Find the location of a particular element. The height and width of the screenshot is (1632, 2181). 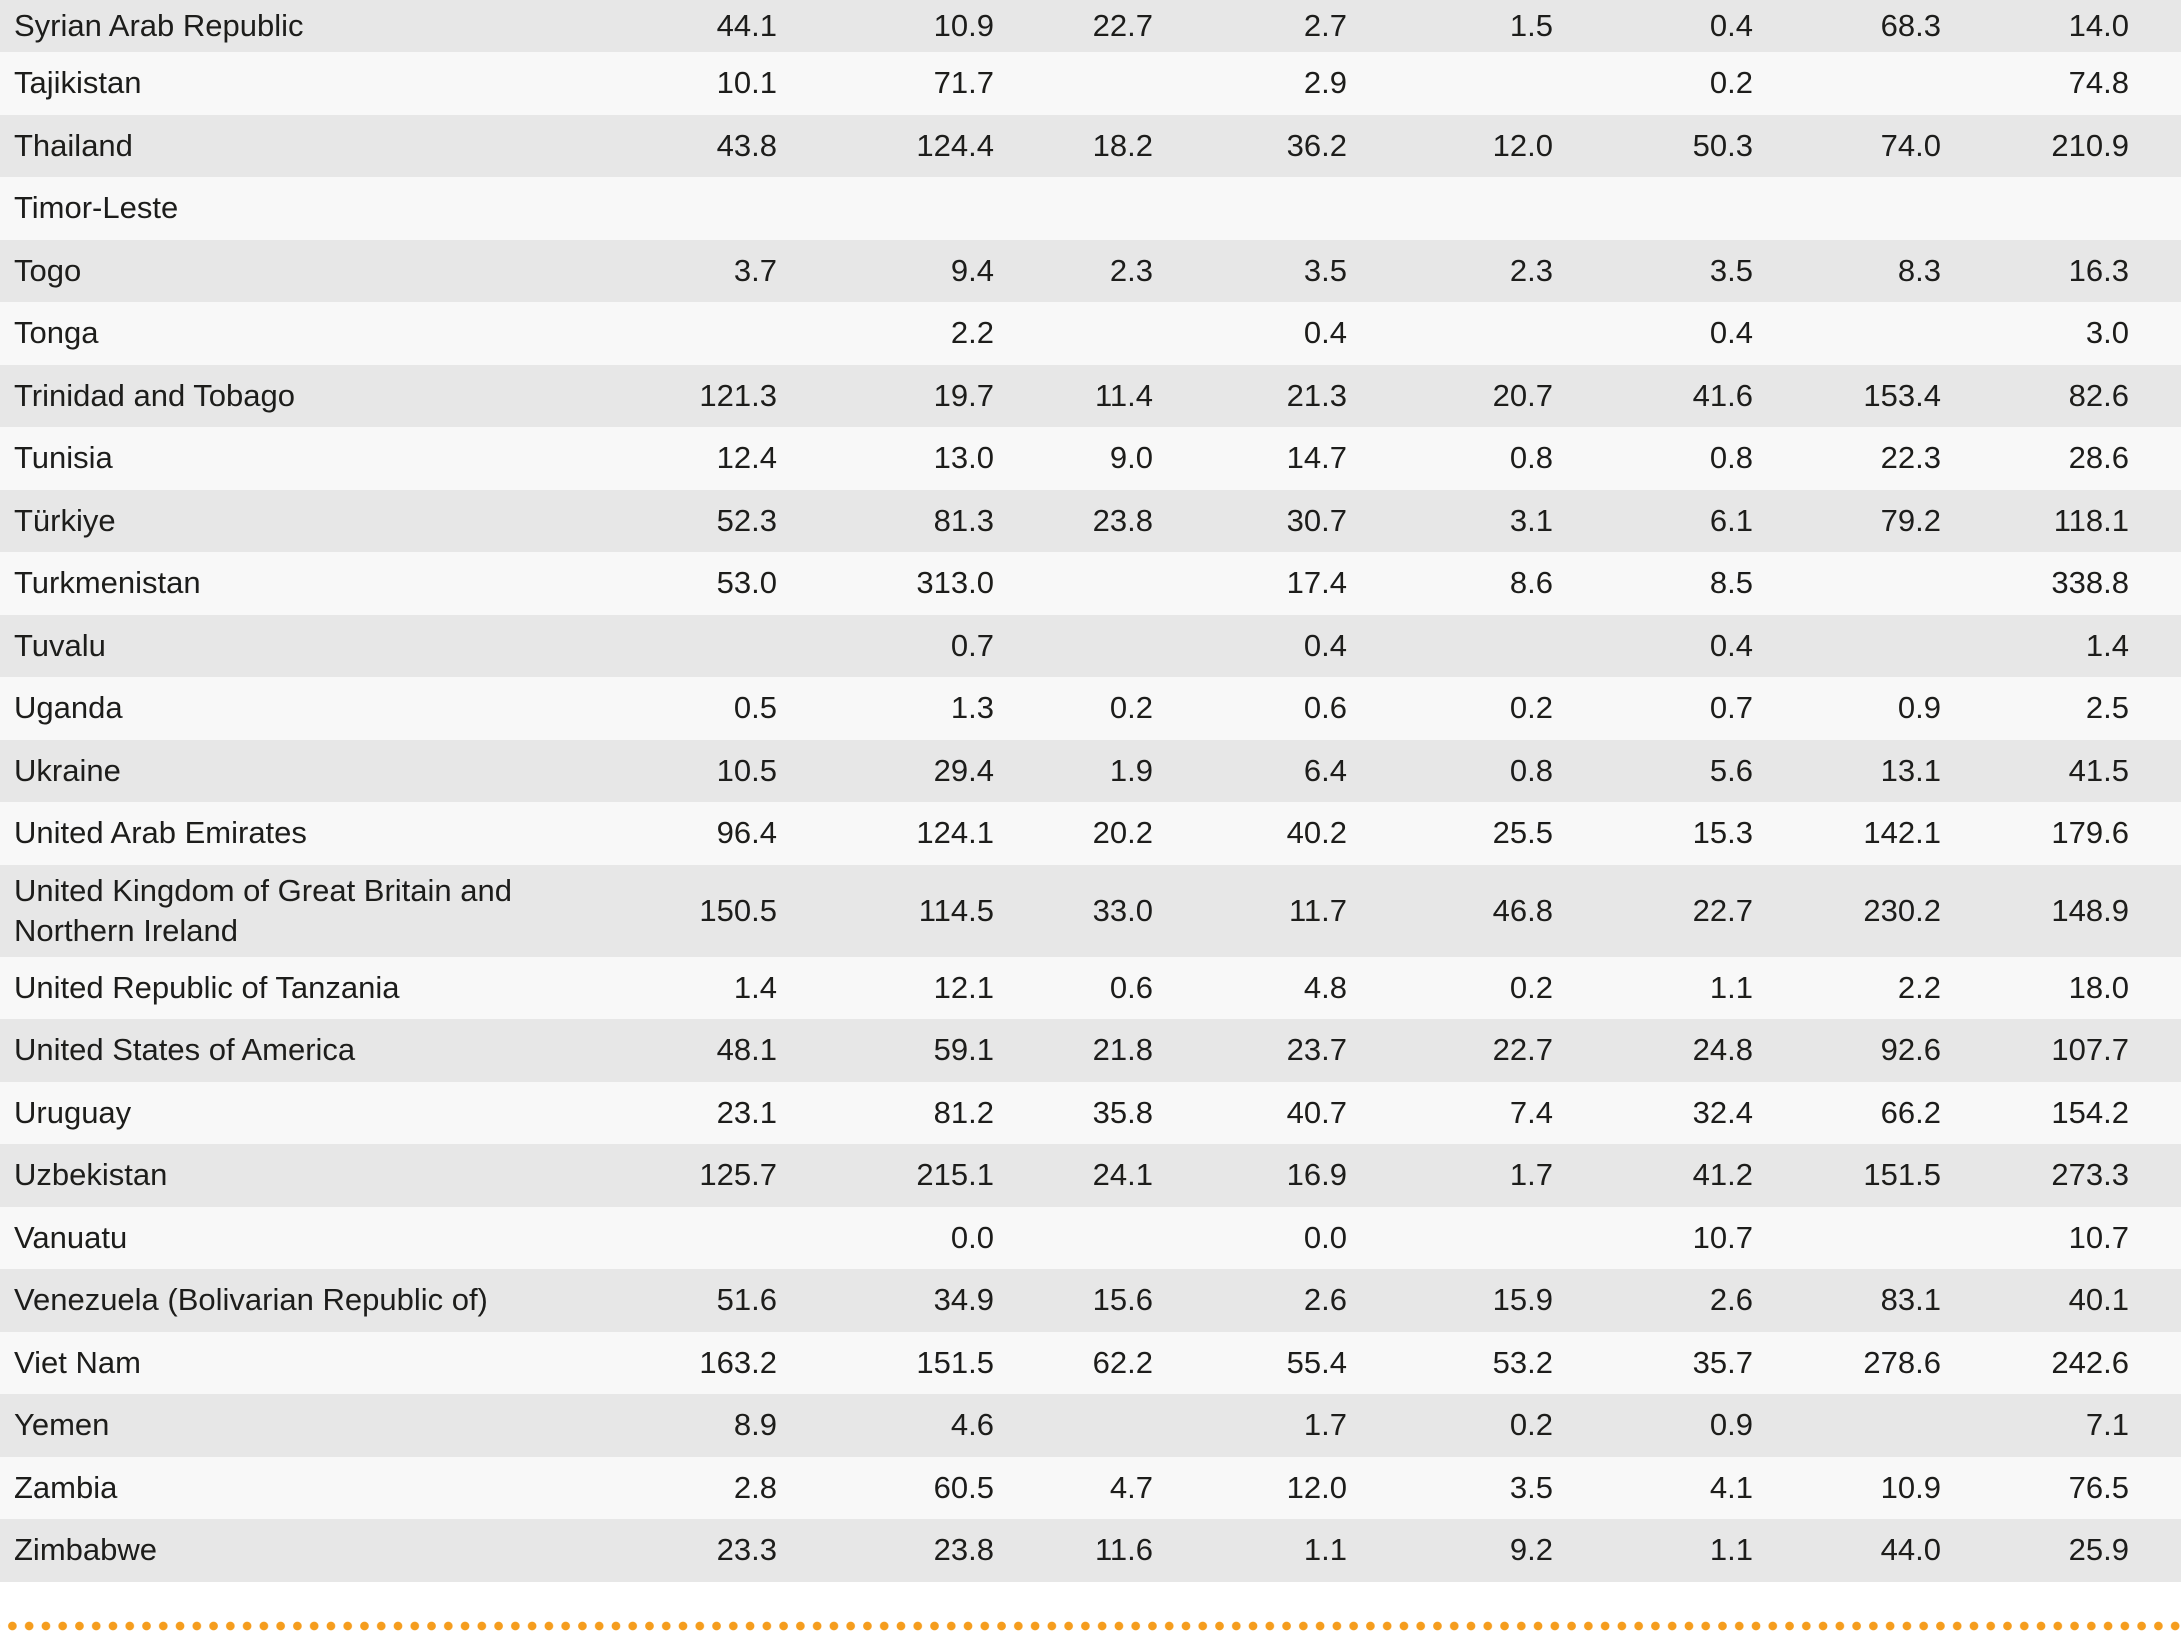

value-cell: 4.1 is located at coordinates (1731, 1487).